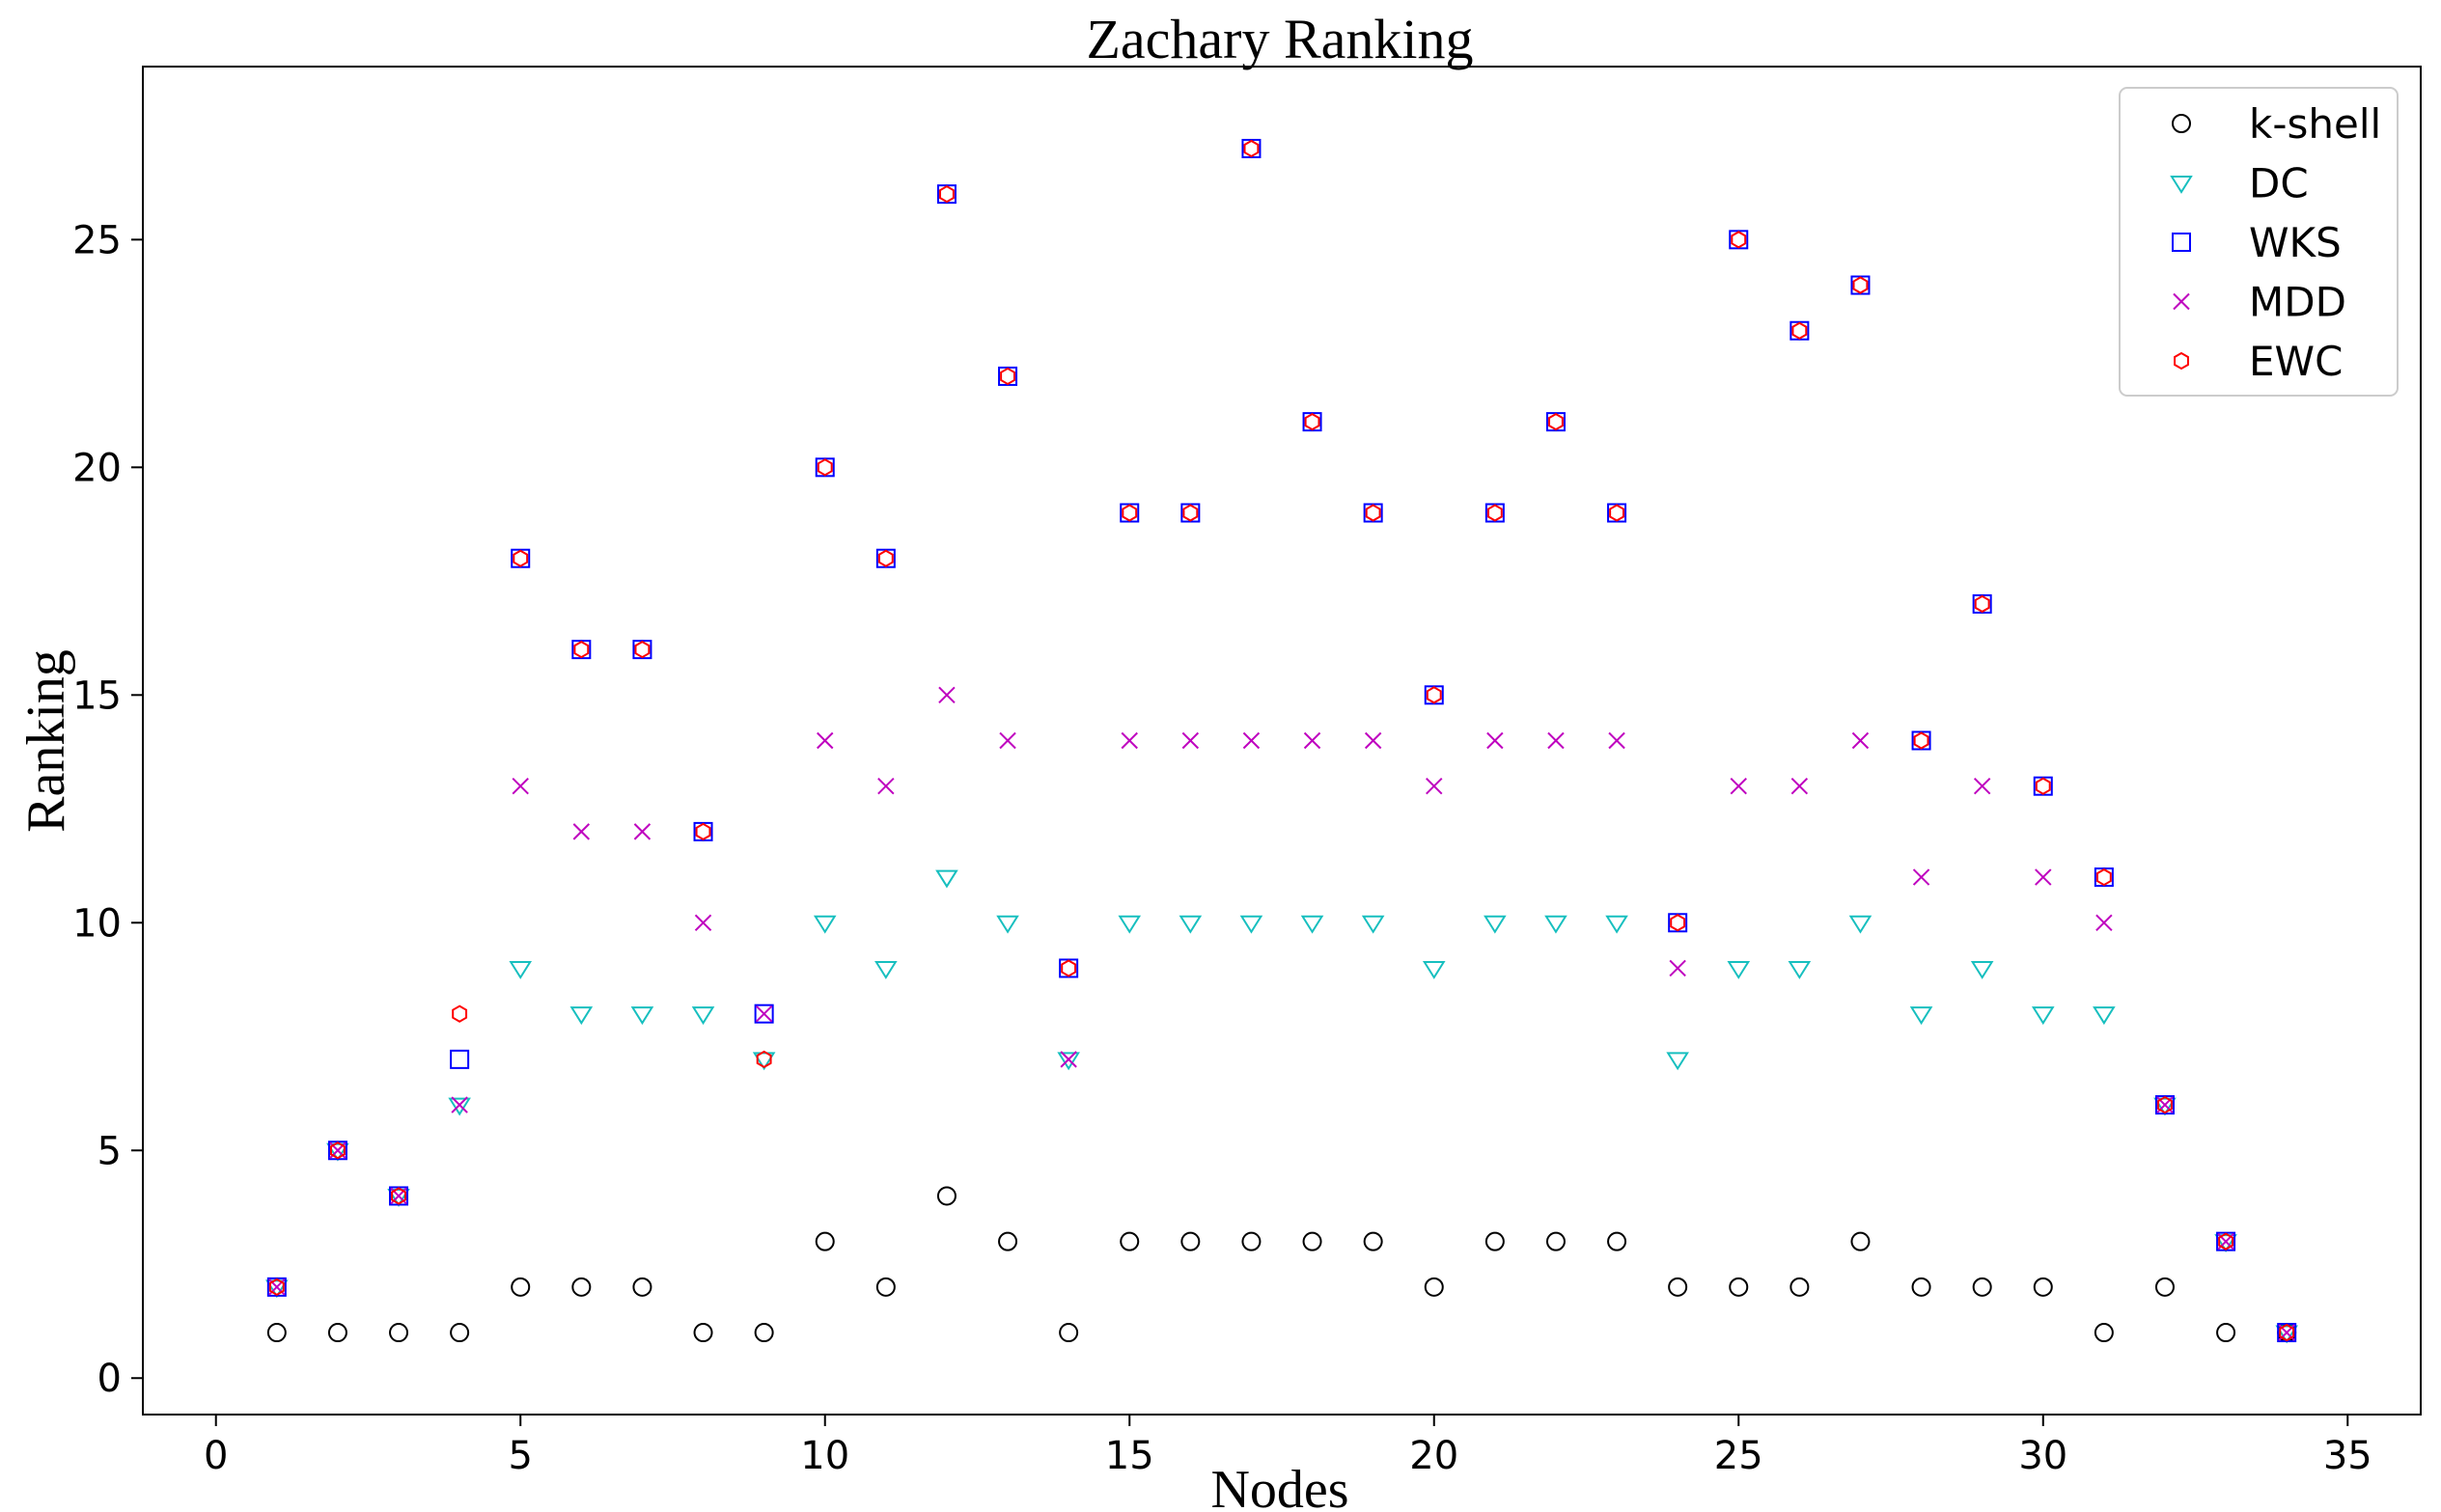 The image size is (2441, 1512). What do you see at coordinates (1288, 1446) in the screenshot?
I see `x-axis: 0 5 10 15 20 25 30 35` at bounding box center [1288, 1446].